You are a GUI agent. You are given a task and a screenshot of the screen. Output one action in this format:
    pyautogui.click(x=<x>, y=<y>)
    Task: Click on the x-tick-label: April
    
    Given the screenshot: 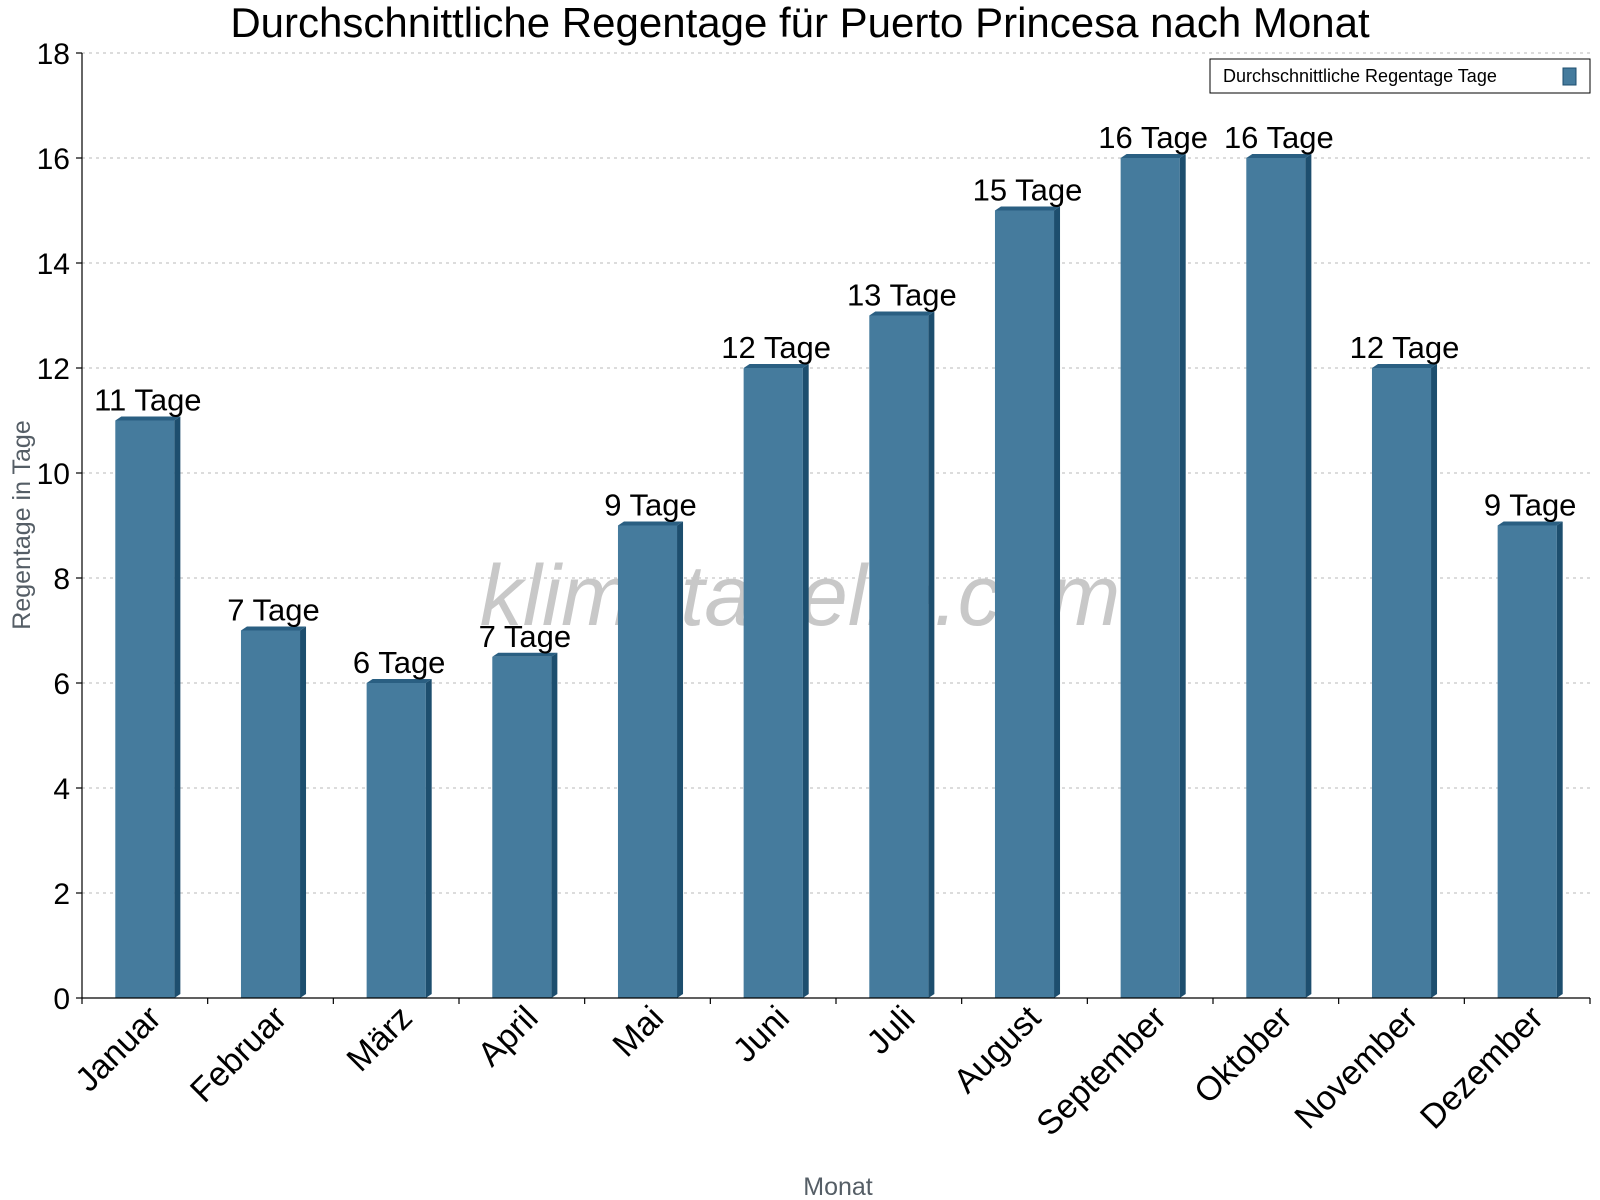 What is the action you would take?
    pyautogui.click(x=508, y=1036)
    